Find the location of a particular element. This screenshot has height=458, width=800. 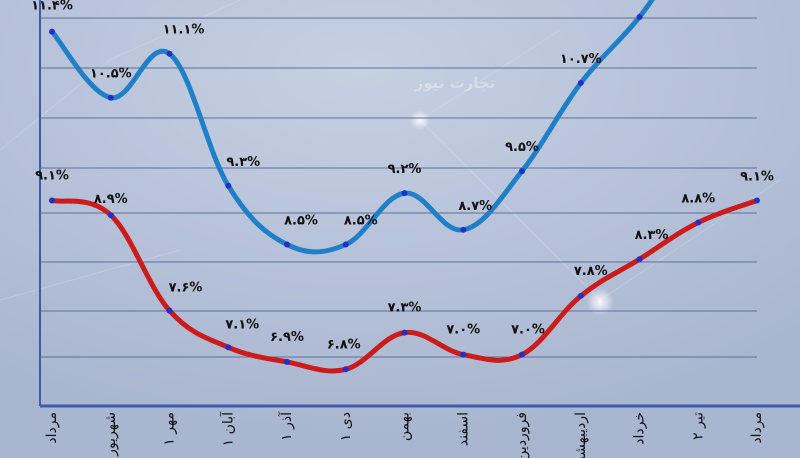

x-tick-label: شهریور is located at coordinates (111, 434).